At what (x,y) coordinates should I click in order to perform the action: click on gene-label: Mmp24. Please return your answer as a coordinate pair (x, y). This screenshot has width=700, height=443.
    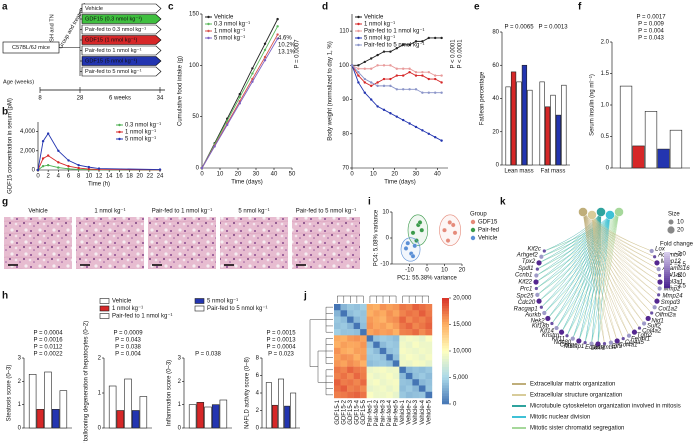
    Looking at the image, I should click on (673, 296).